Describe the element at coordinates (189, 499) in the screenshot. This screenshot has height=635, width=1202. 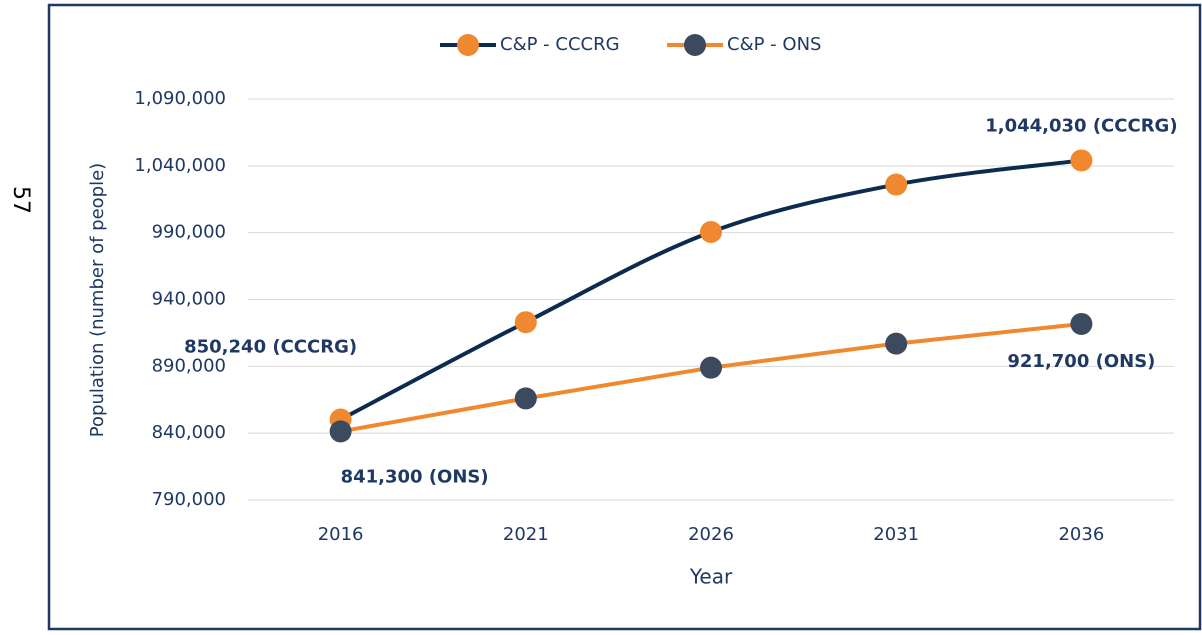
I see `y-tick-label: 790,000` at that location.